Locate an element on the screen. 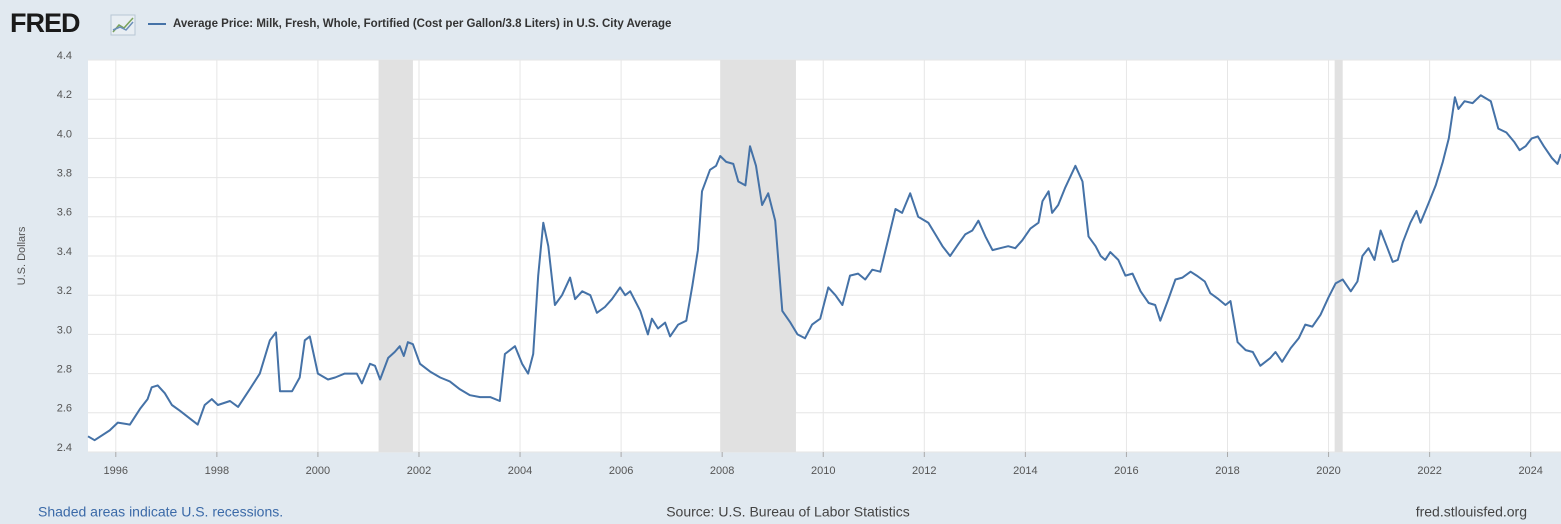 The width and height of the screenshot is (1561, 524). y-tick-label: 3.2 is located at coordinates (64, 291).